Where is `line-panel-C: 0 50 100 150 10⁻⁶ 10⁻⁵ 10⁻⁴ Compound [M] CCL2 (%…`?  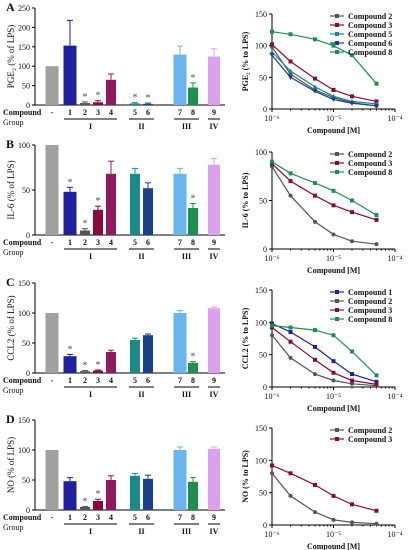
line-panel-C: 0 50 100 150 10⁻⁶ 10⁻⁵ 10⁻⁴ Compound [M] CCL2 (%… is located at coordinates (322, 349).